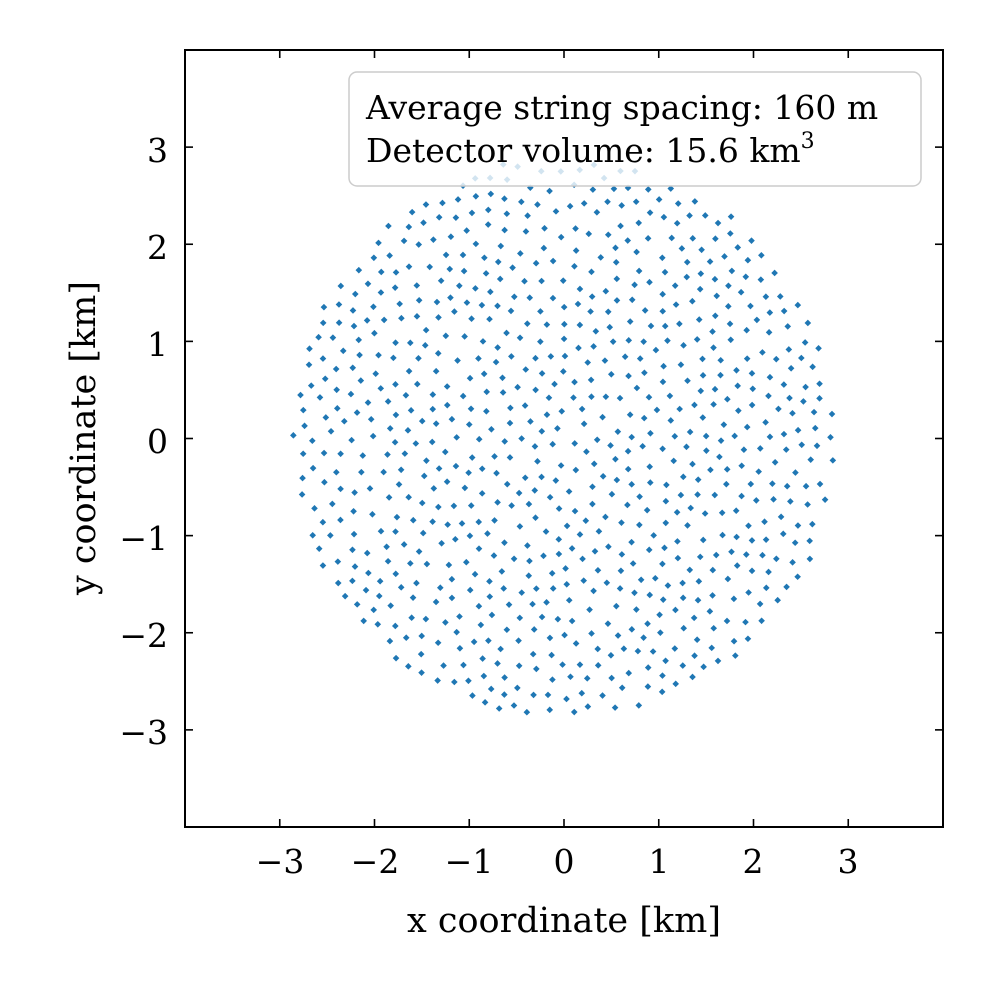 The image size is (997, 997). Describe the element at coordinates (557, 861) in the screenshot. I see `x-tick-labels: −3 −2 −1 0 1 2 3` at that location.